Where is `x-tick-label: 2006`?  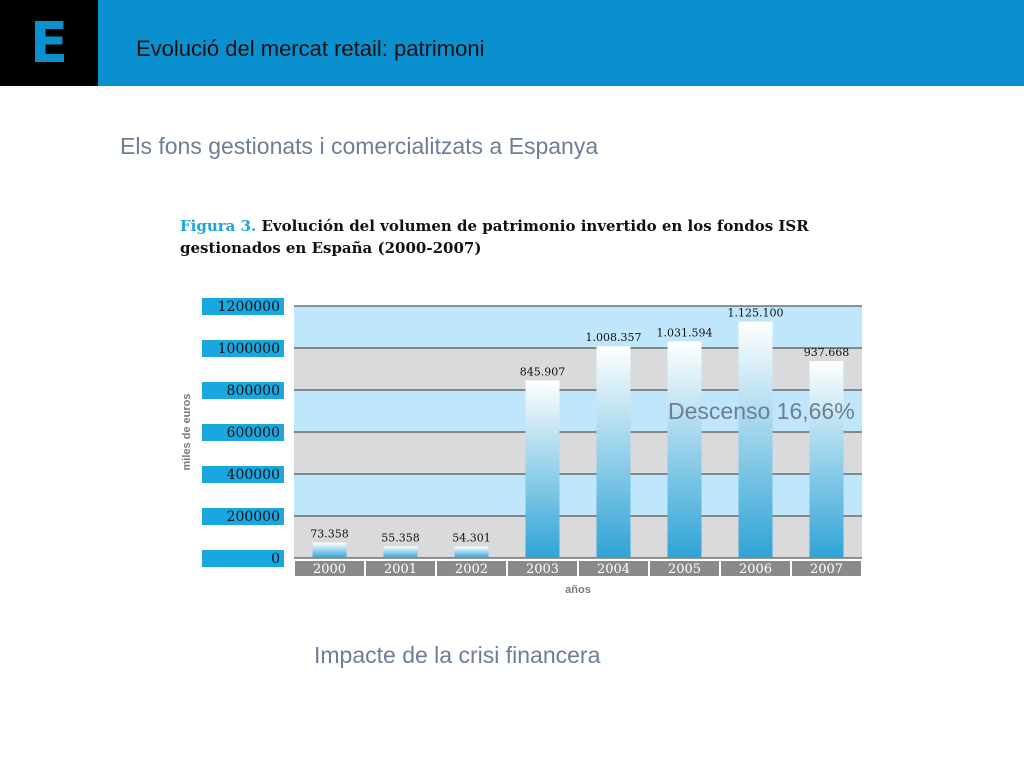
x-tick-label: 2006 is located at coordinates (755, 569).